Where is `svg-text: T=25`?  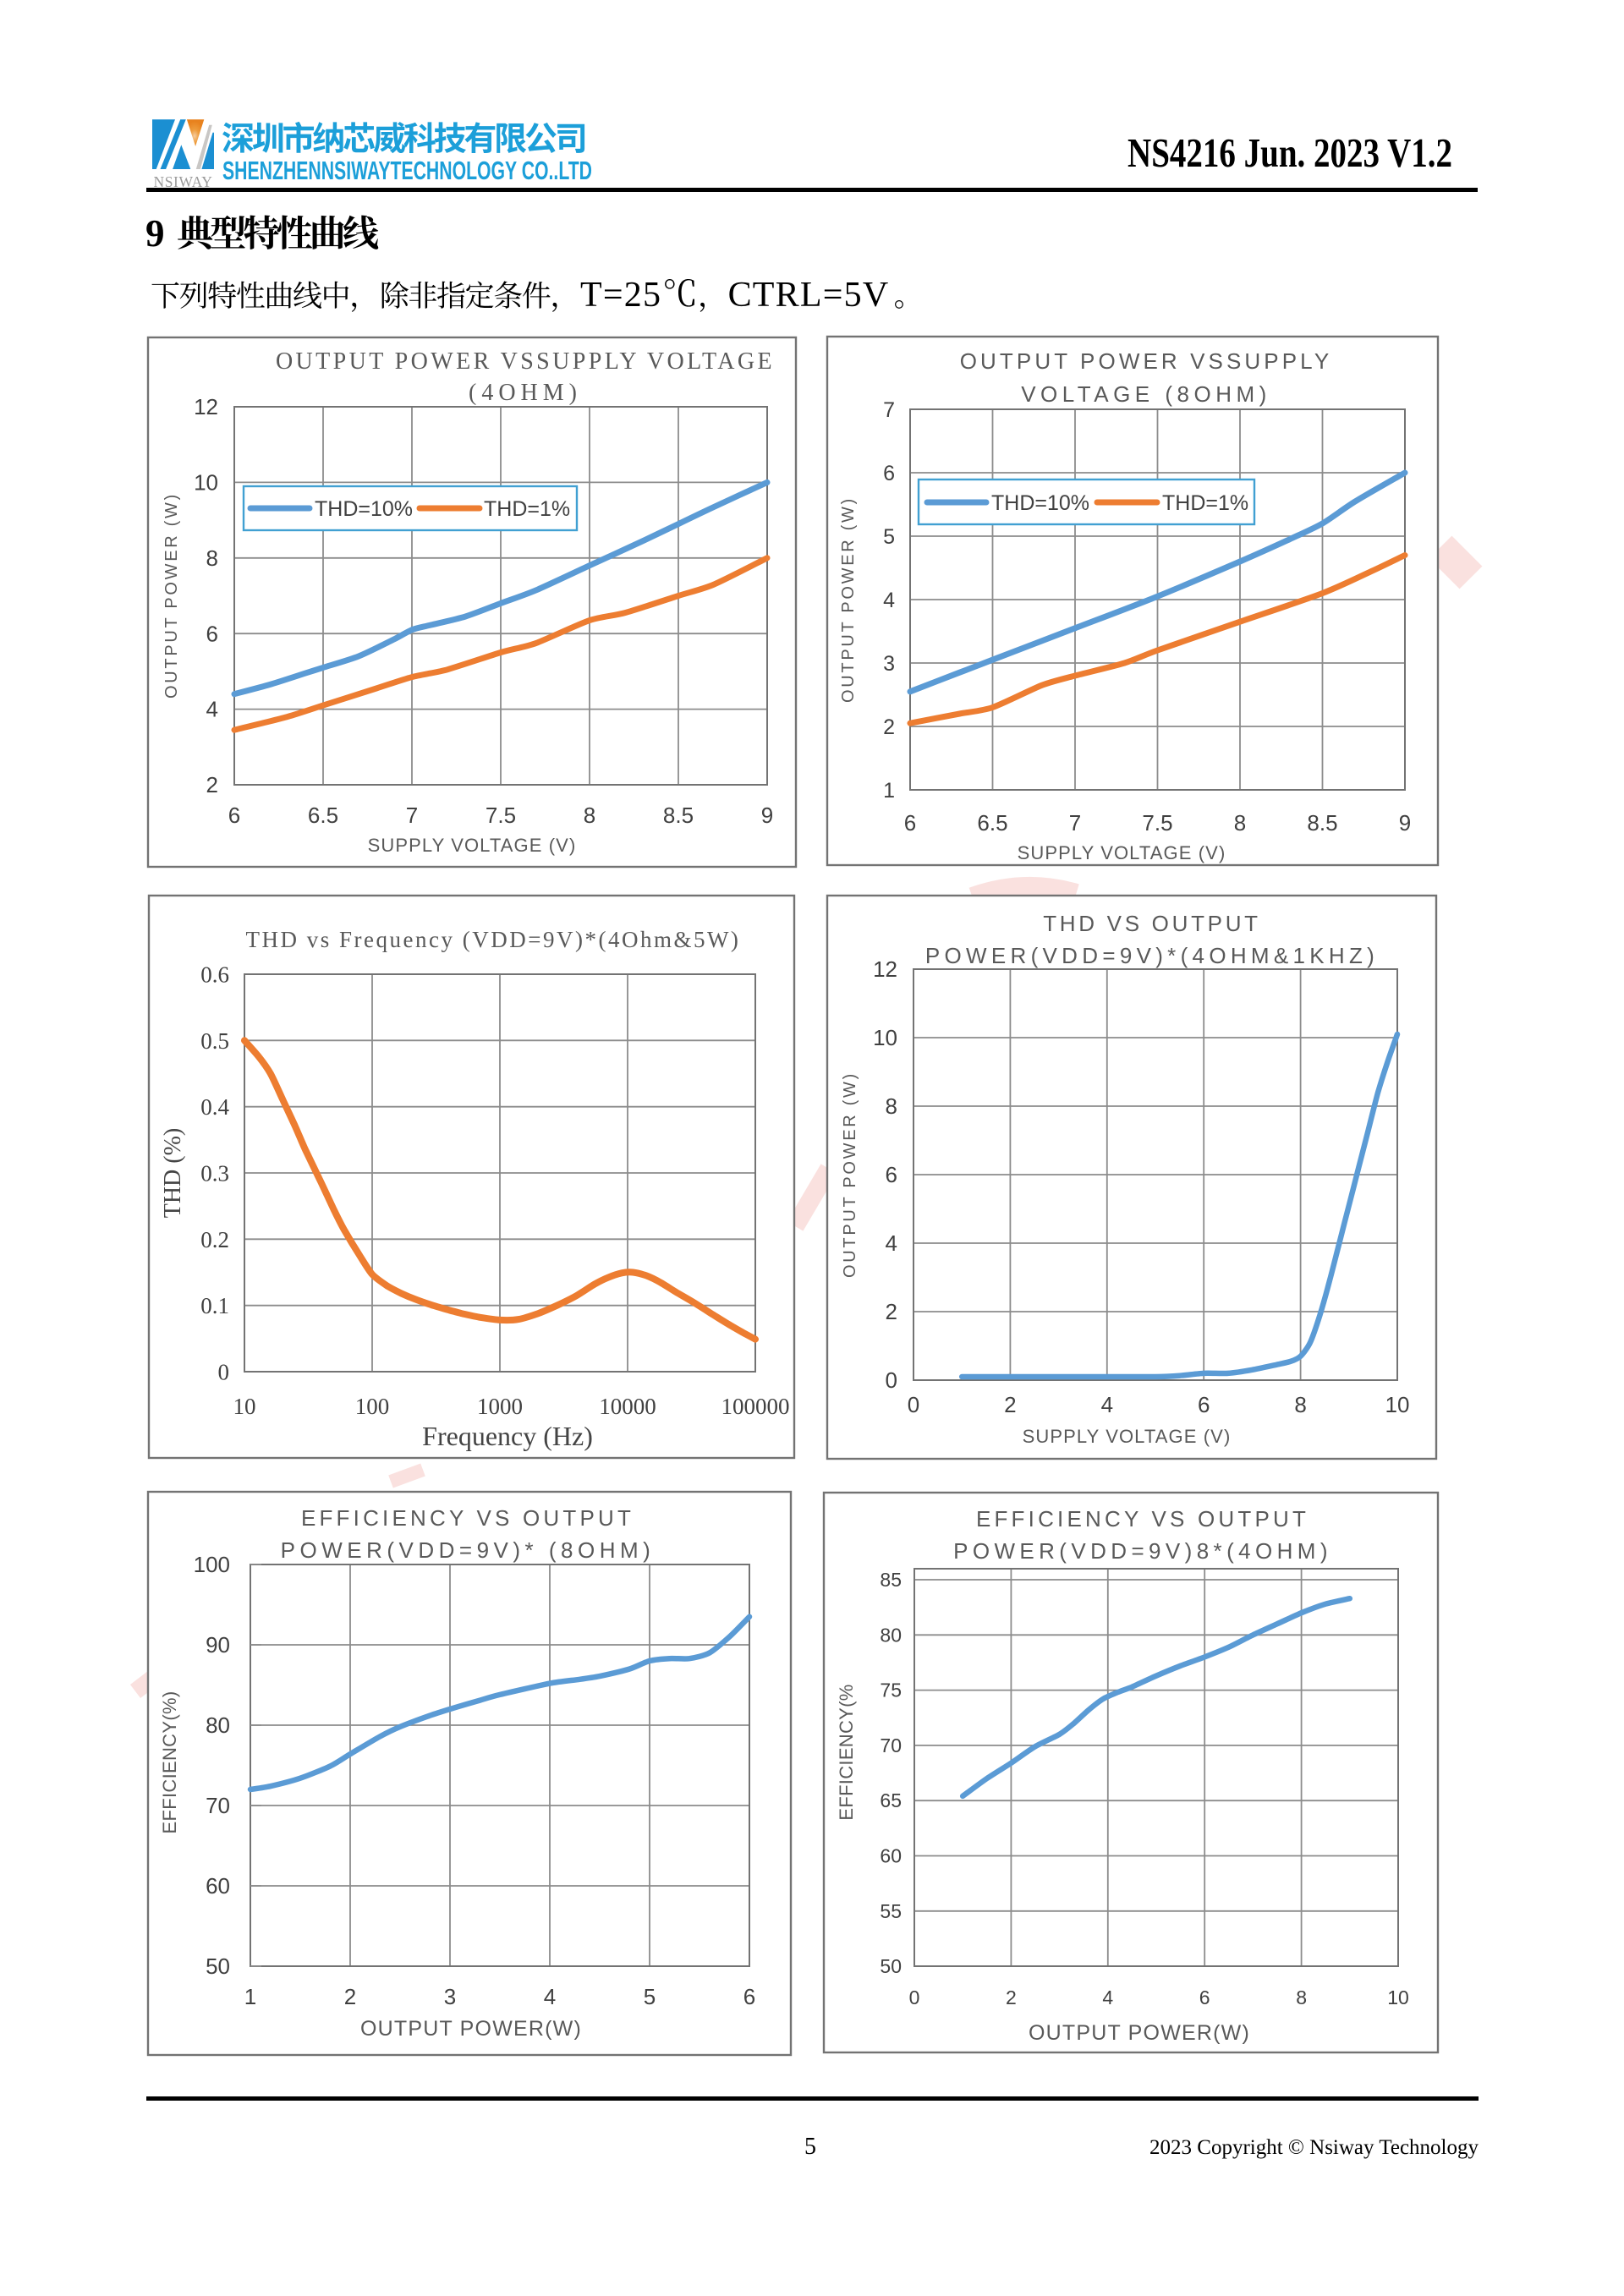 svg-text: T=25 is located at coordinates (621, 296).